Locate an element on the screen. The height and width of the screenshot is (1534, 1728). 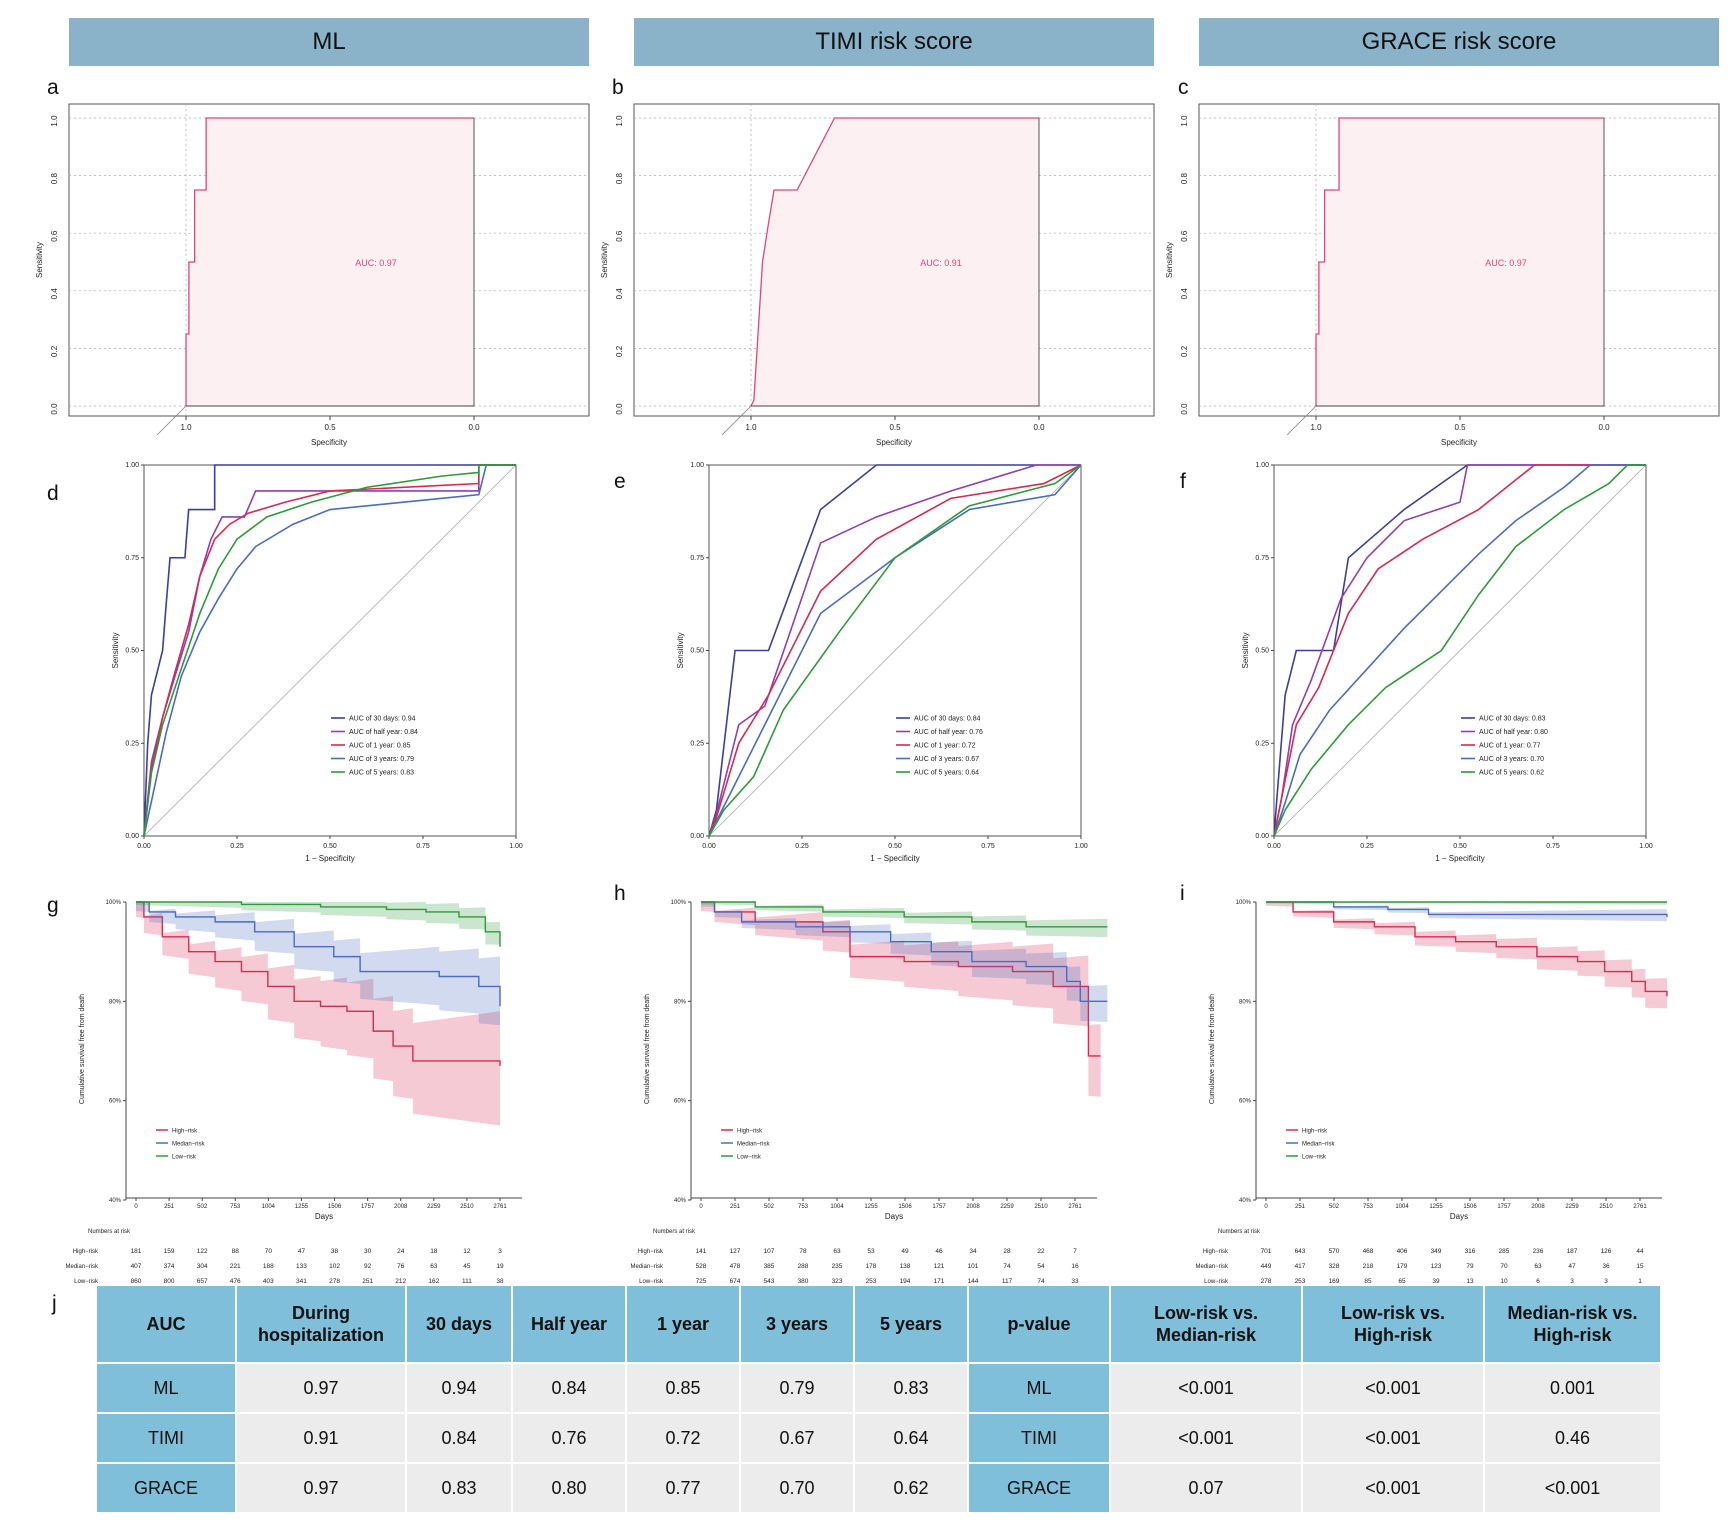
col-header: Low-risk vs. High-risk is located at coordinates (1393, 1324).